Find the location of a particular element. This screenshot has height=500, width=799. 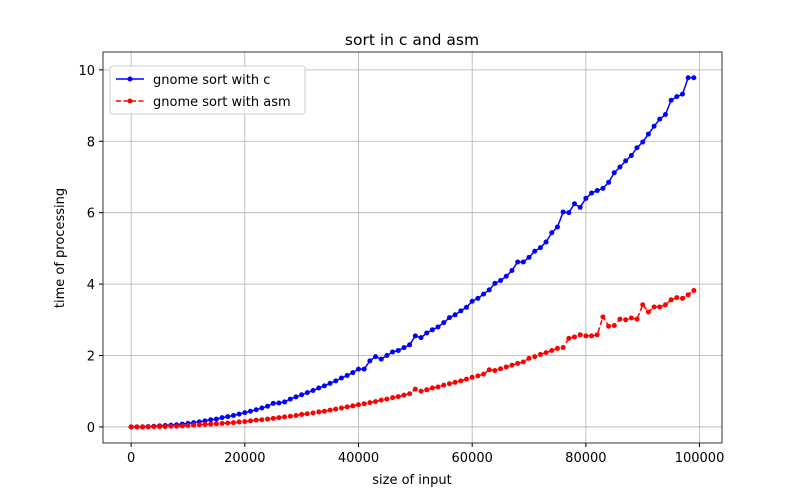

y-tick-label: 0 is located at coordinates (91, 428).